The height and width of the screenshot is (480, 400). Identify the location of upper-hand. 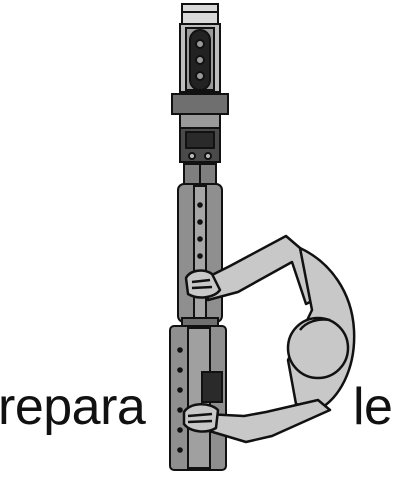
(203, 284).